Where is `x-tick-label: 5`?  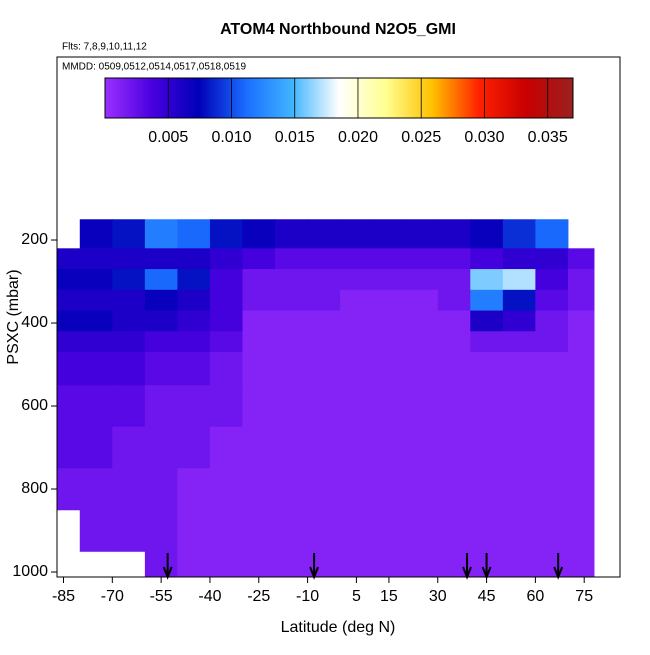 x-tick-label: 5 is located at coordinates (356, 596).